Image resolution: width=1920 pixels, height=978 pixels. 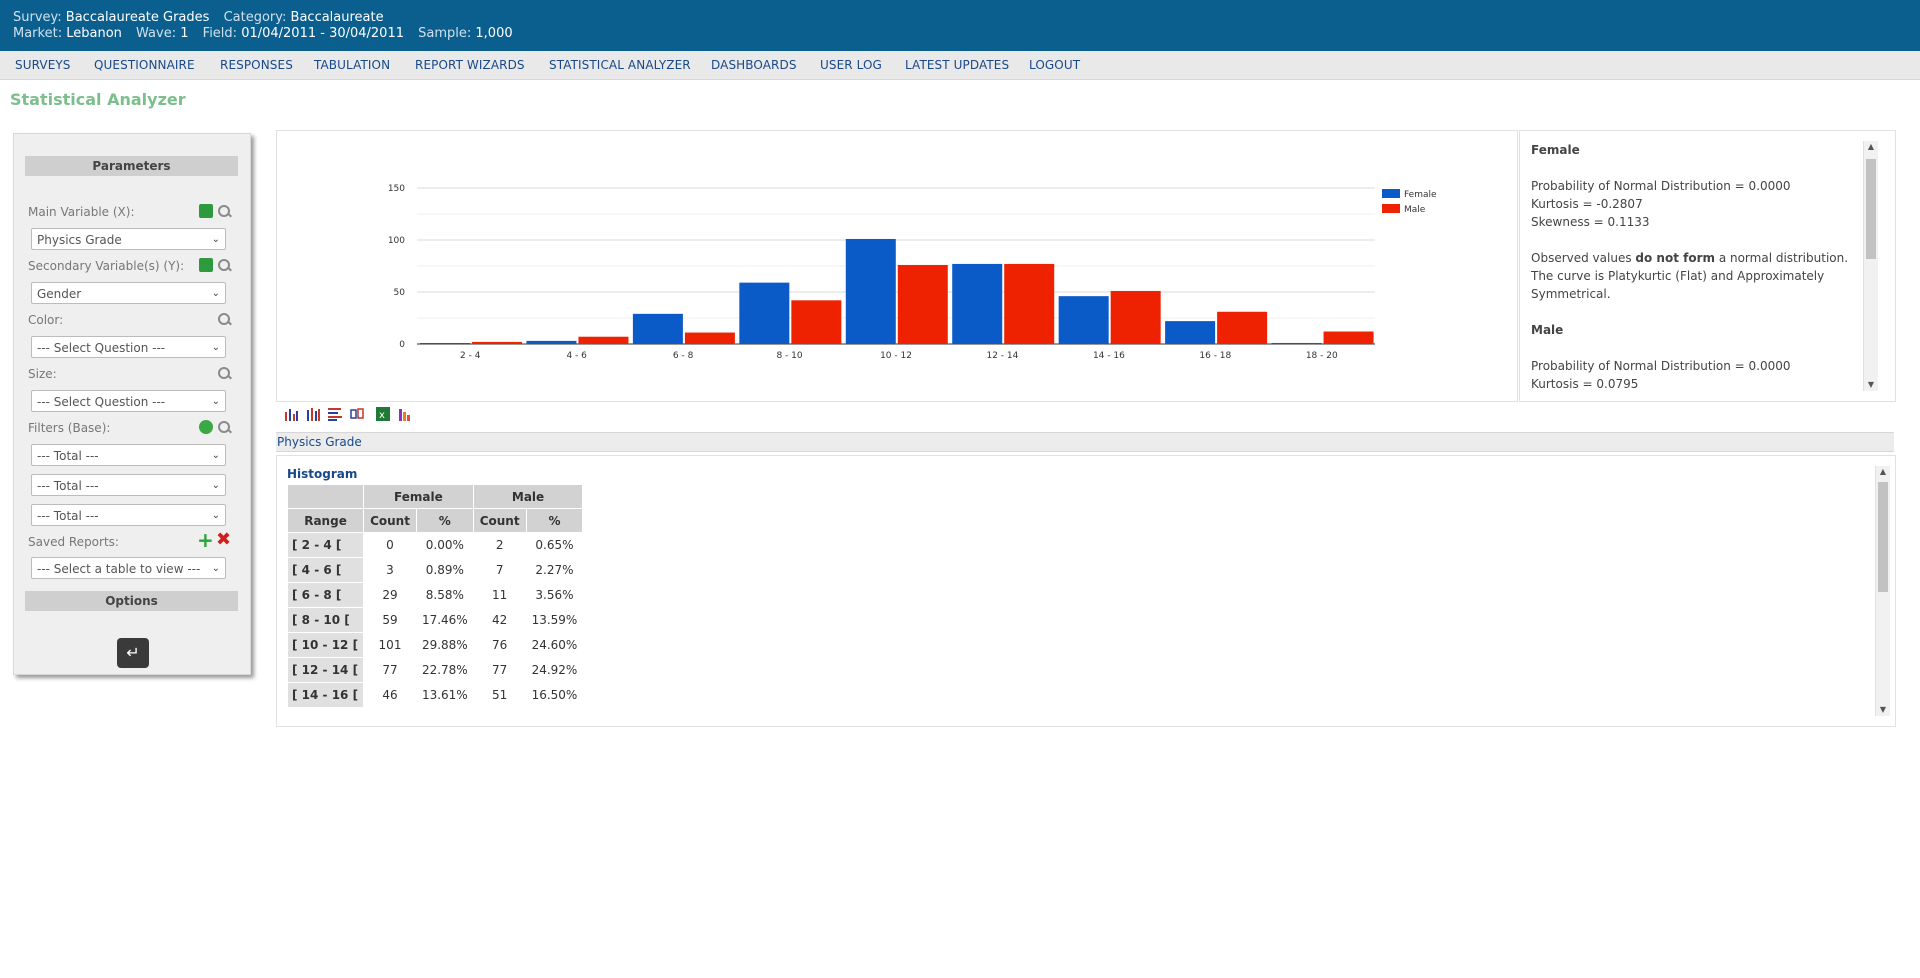 What do you see at coordinates (131, 601) in the screenshot?
I see `options-header: Options` at bounding box center [131, 601].